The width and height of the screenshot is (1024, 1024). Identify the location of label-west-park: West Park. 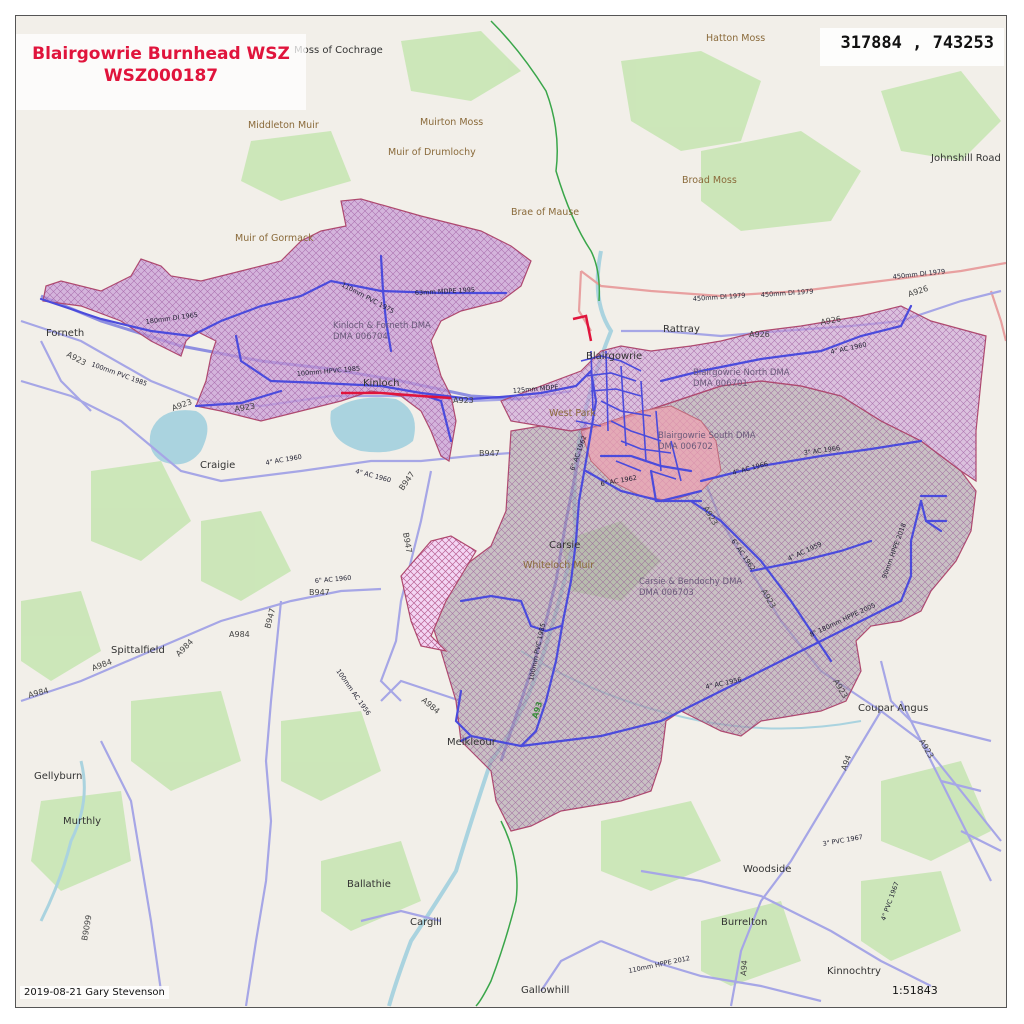
(572, 413).